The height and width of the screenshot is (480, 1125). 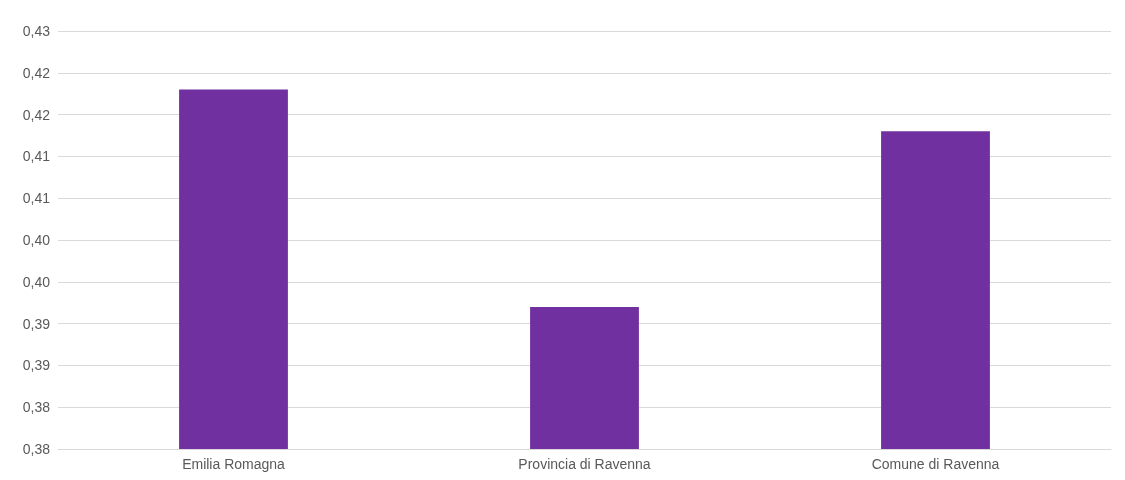 I want to click on x-tick-label: Emilia Romagna, so click(x=234, y=464).